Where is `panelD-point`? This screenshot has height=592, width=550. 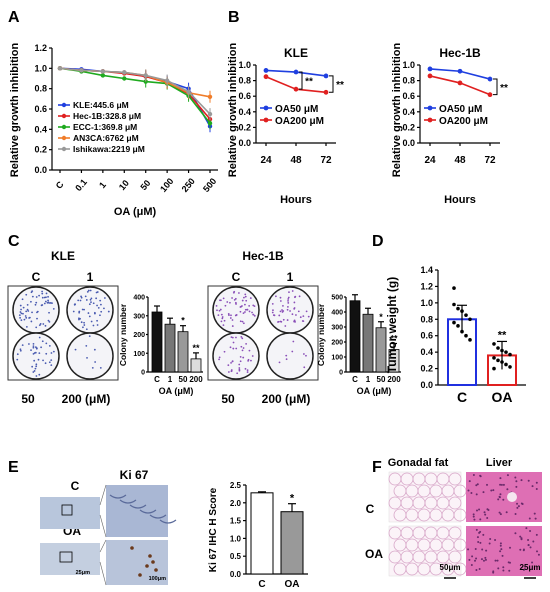
panelD-point is located at coordinates (462, 331).